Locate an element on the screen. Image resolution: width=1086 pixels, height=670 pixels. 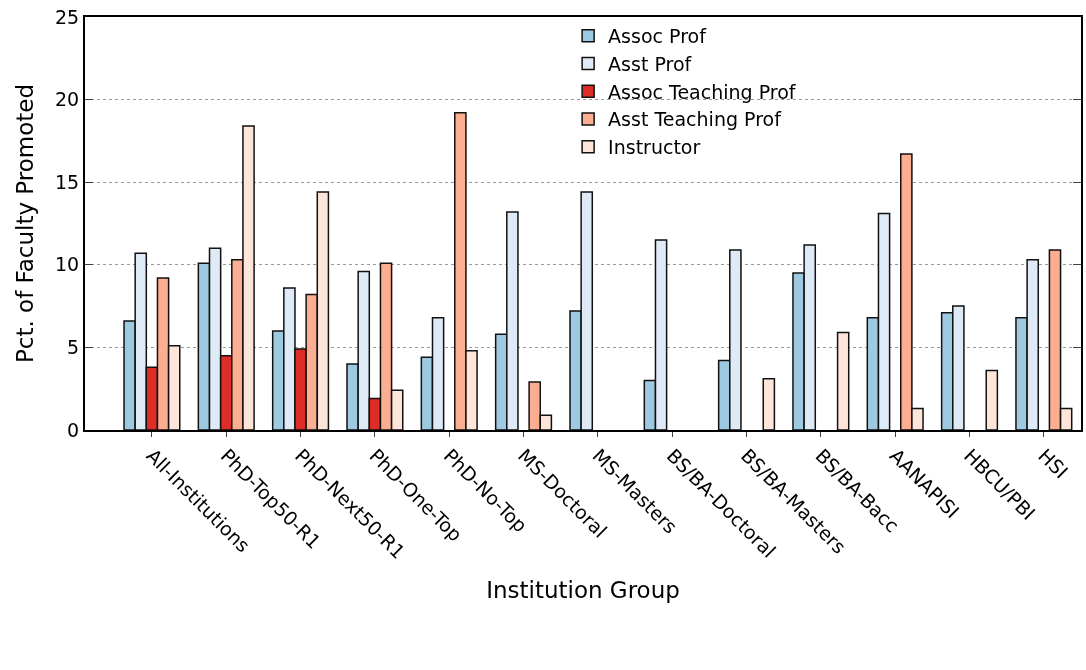
legend-label: Assoc Prof is located at coordinates (658, 36).